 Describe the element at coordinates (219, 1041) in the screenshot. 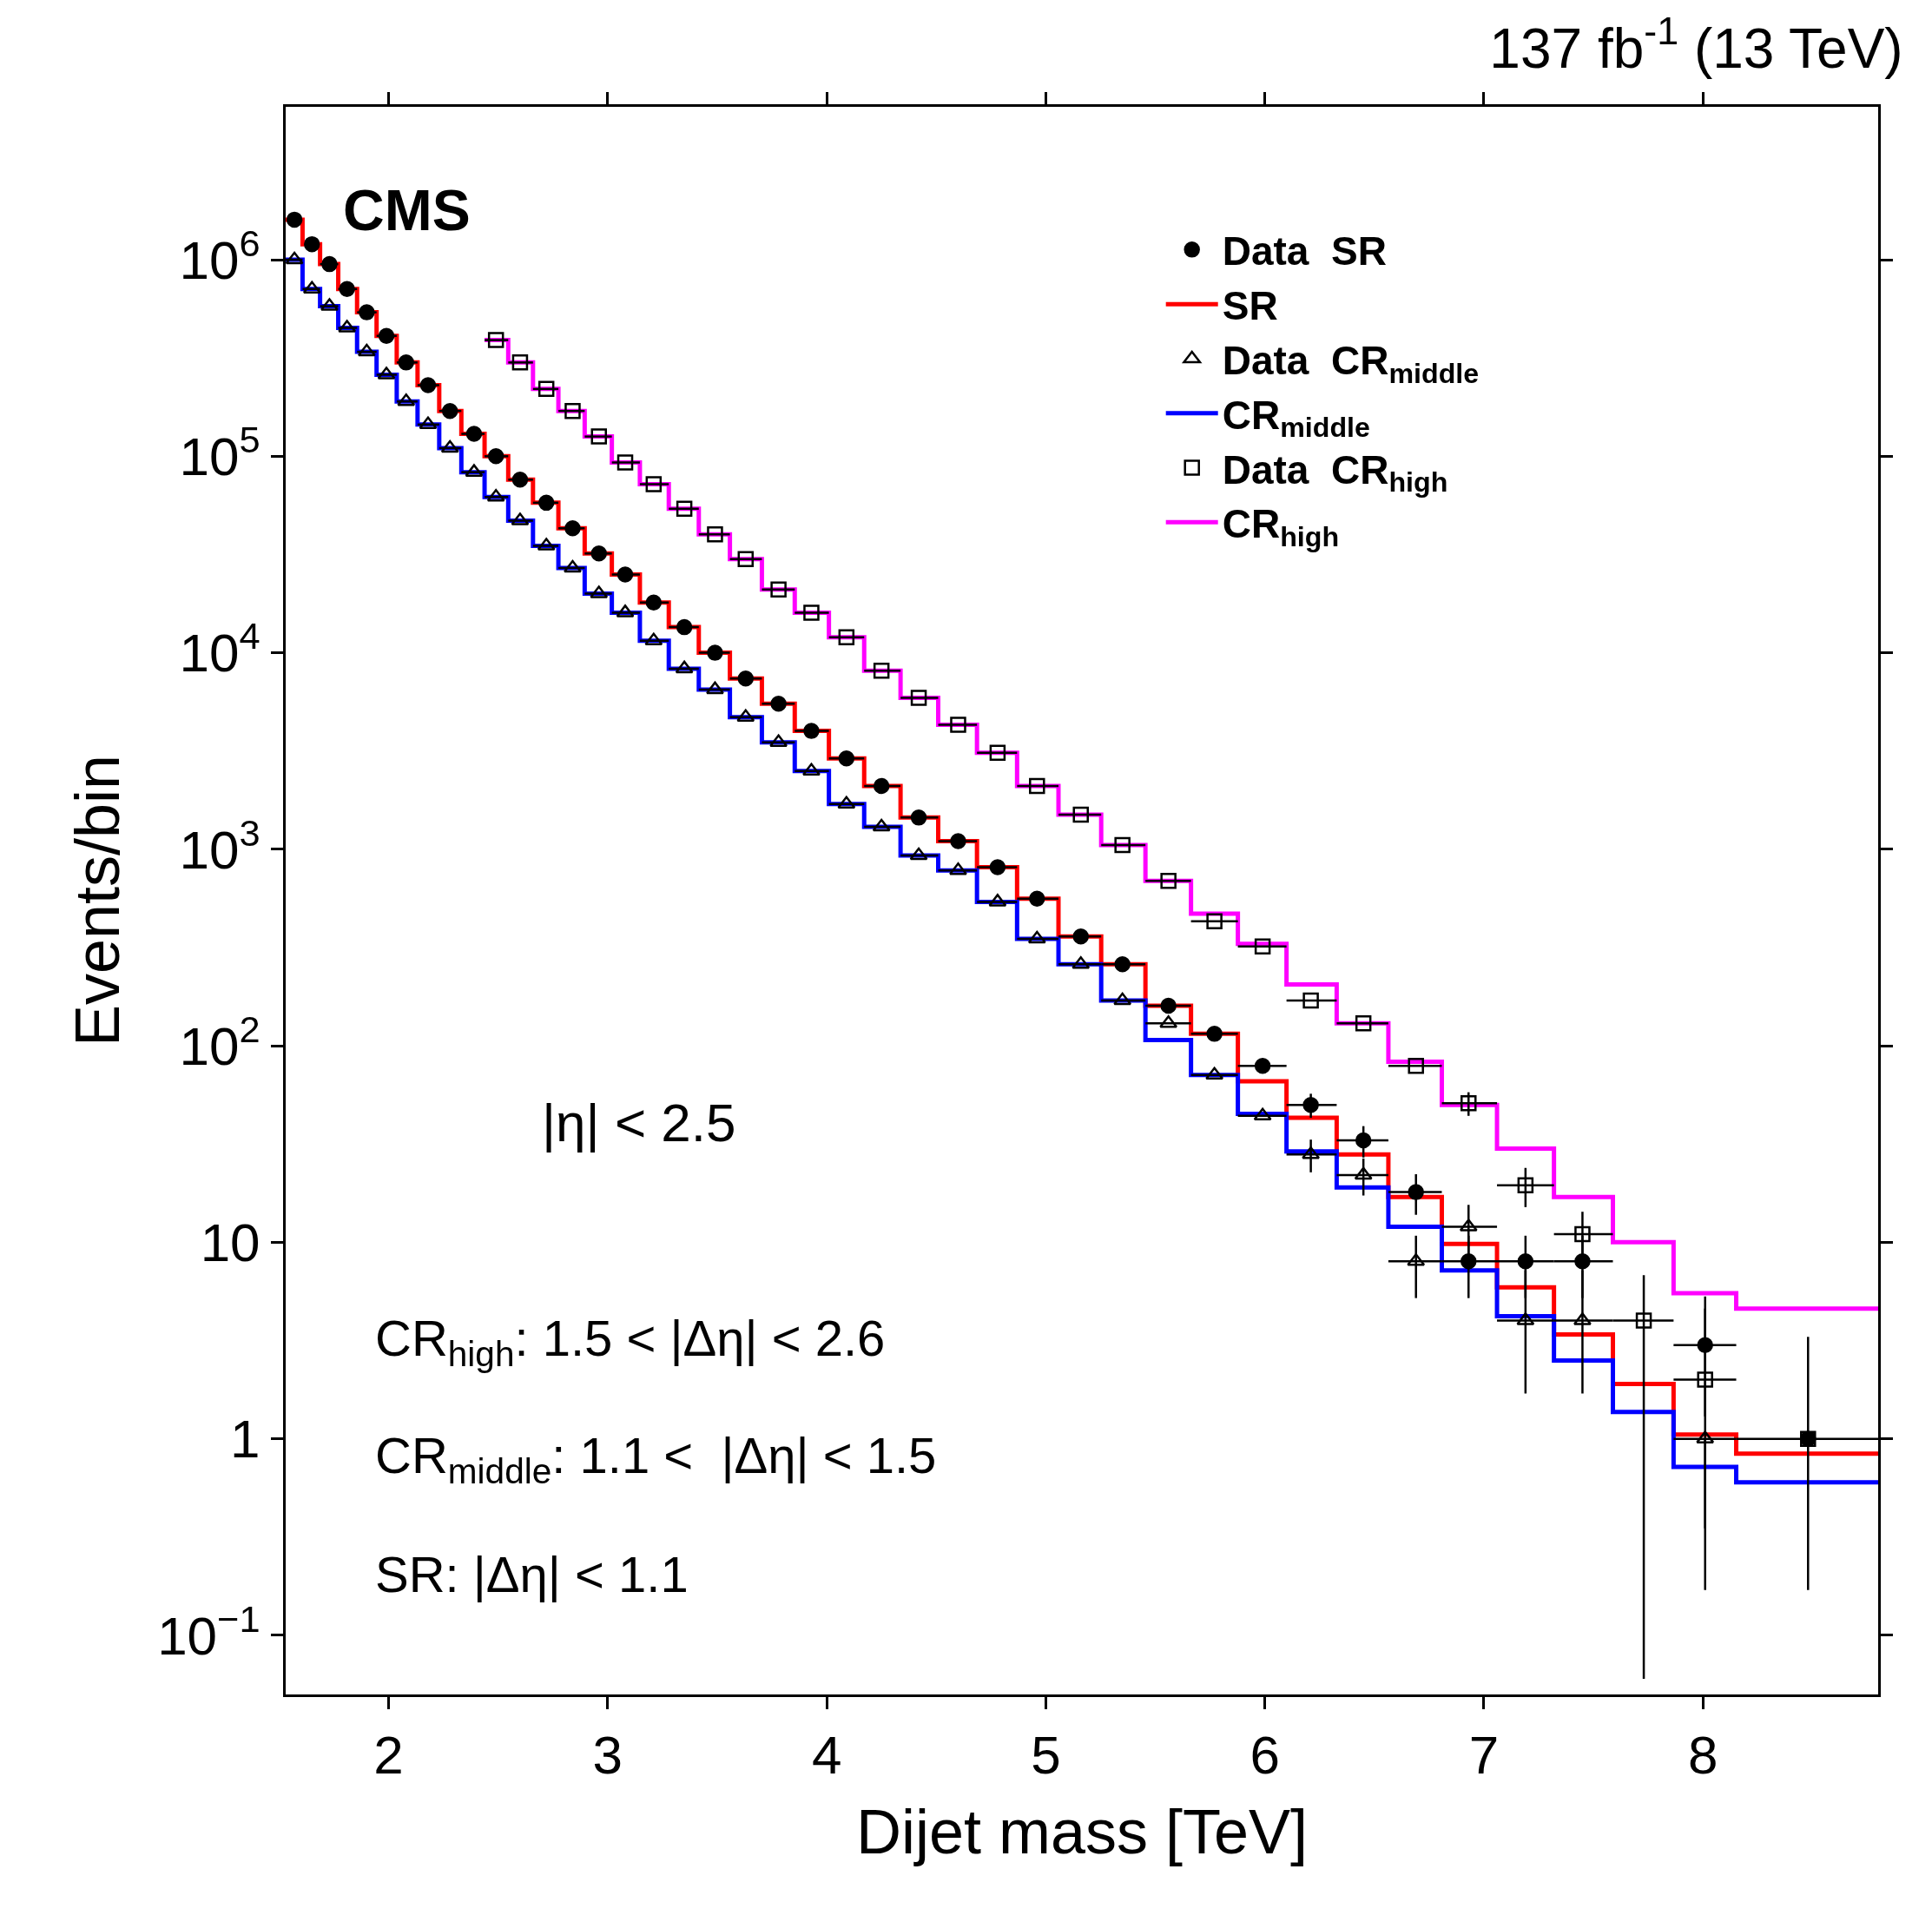

I see `y-tick-label: 10$^{2}$` at that location.